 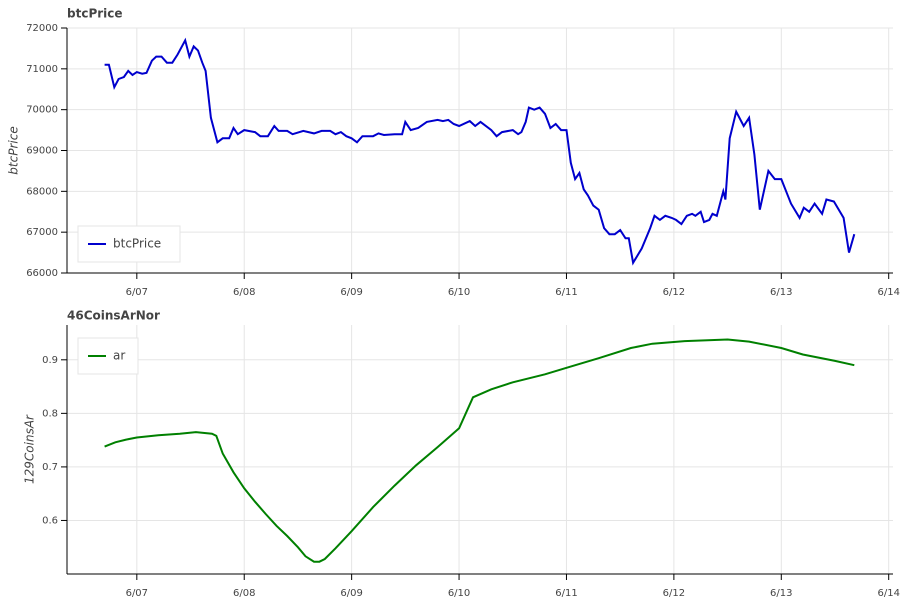 What do you see at coordinates (42, 151) in the screenshot?
I see `y-tick-label: 69000` at bounding box center [42, 151].